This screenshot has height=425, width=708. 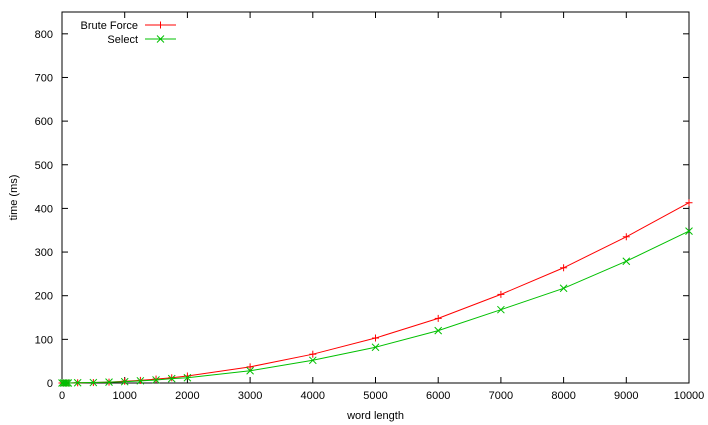 I want to click on legend: Brute Force Select, so click(x=128, y=33).